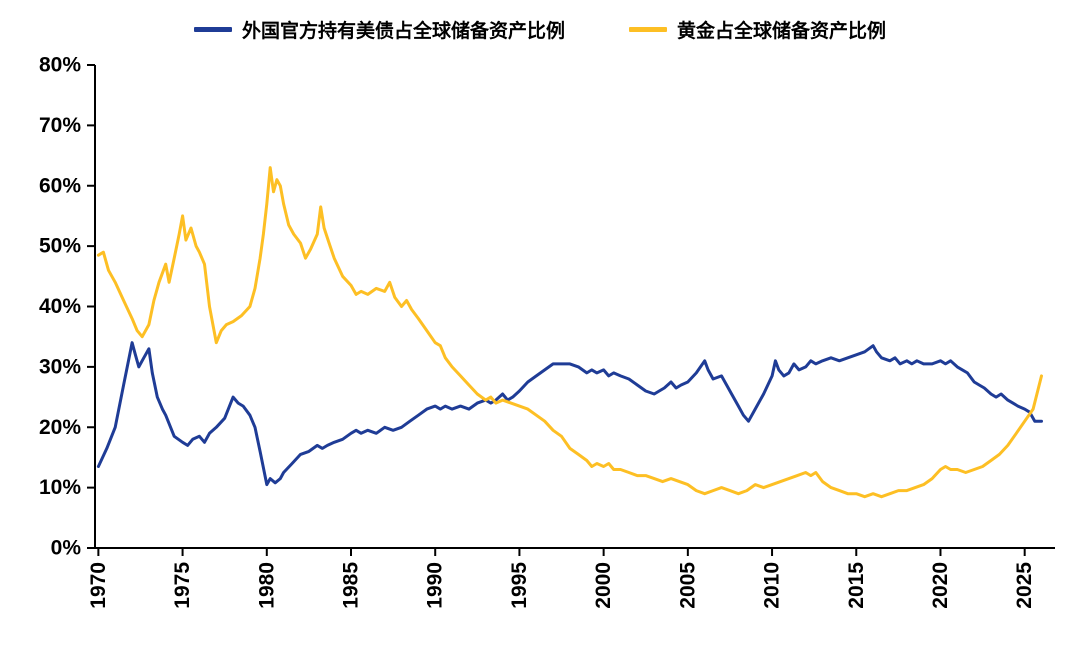 The height and width of the screenshot is (652, 1080). Describe the element at coordinates (60, 487) in the screenshot. I see `y-axis-label: 10%` at that location.